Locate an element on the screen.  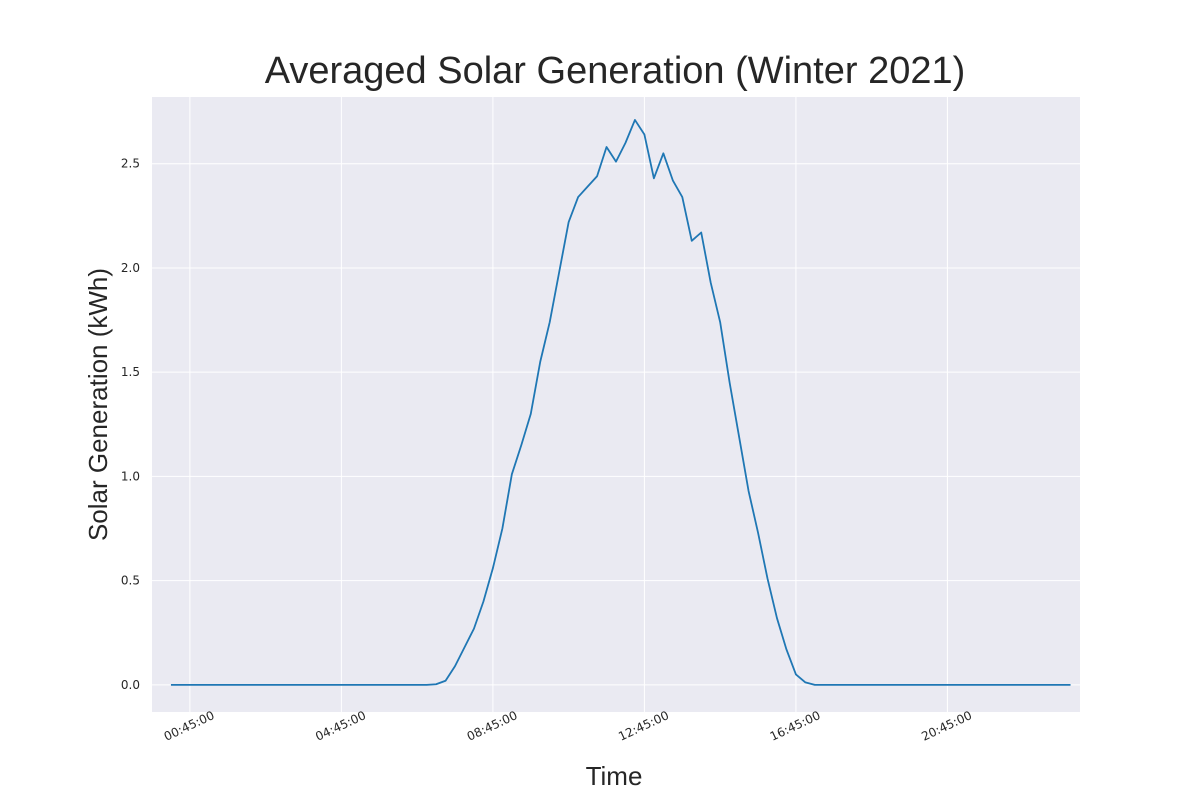
y-tick-label: 2.0 is located at coordinates (130, 268).